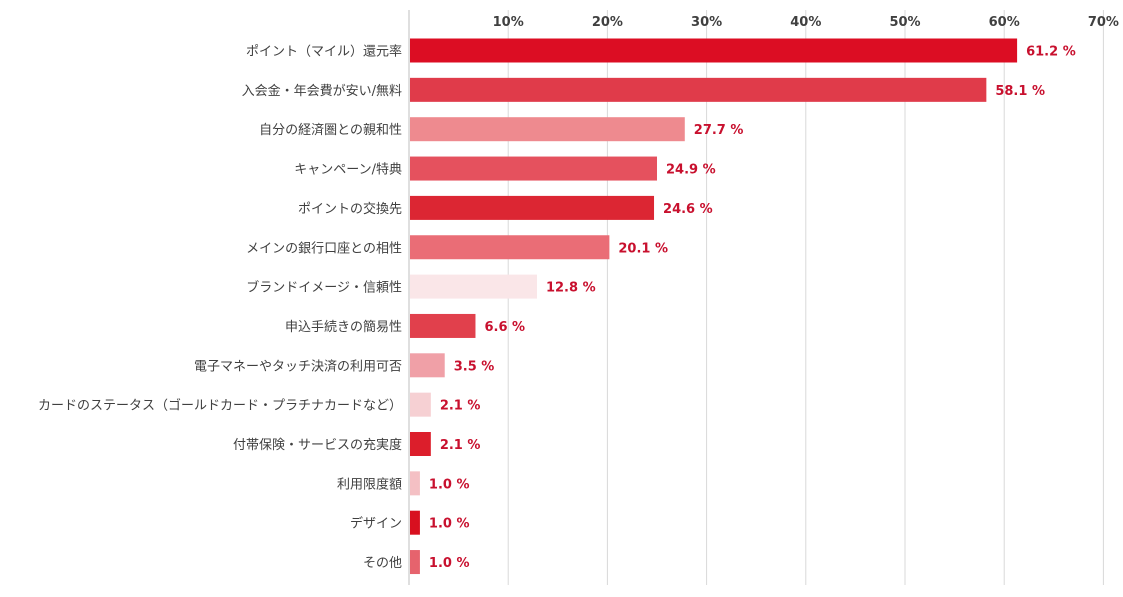 The width and height of the screenshot is (1123, 597). Describe the element at coordinates (322, 91) in the screenshot. I see `category-label: 入会金・年会費が安い/無料` at that location.